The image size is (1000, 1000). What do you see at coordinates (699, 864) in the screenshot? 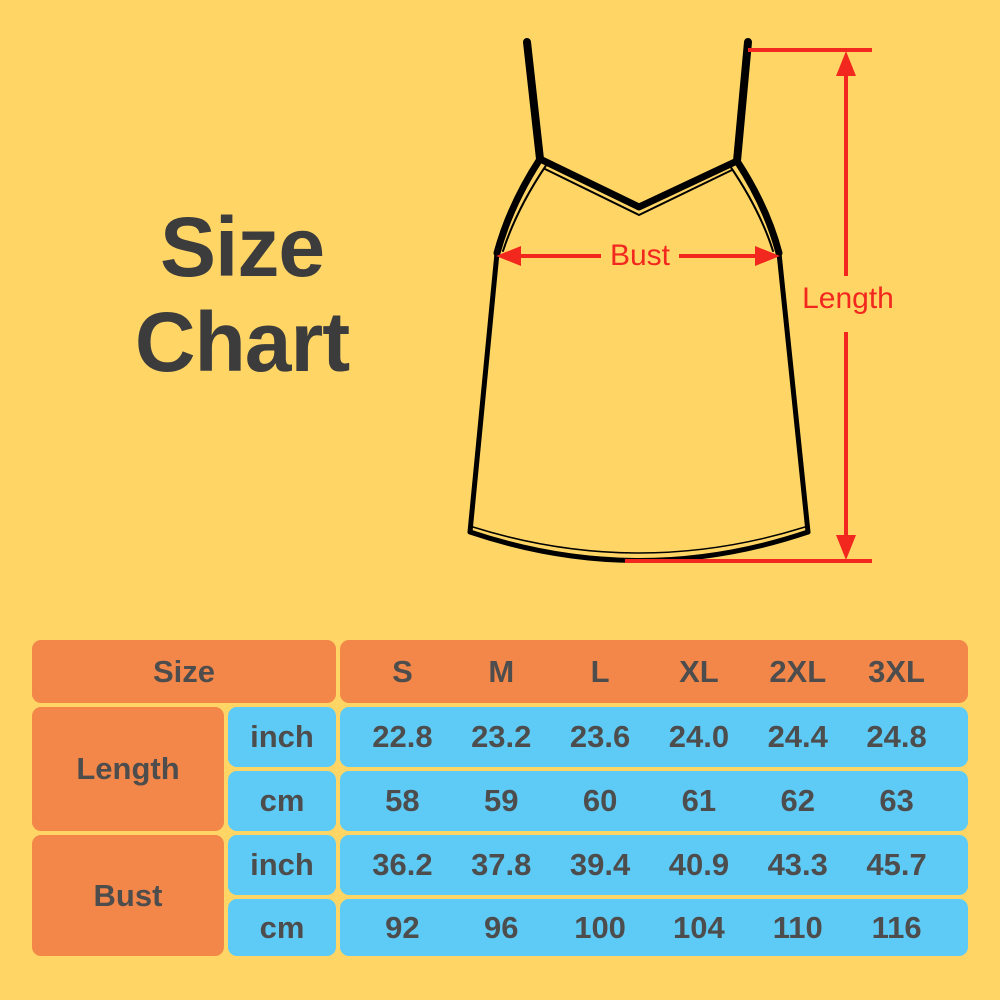
I see `table-value: 40.9` at bounding box center [699, 864].